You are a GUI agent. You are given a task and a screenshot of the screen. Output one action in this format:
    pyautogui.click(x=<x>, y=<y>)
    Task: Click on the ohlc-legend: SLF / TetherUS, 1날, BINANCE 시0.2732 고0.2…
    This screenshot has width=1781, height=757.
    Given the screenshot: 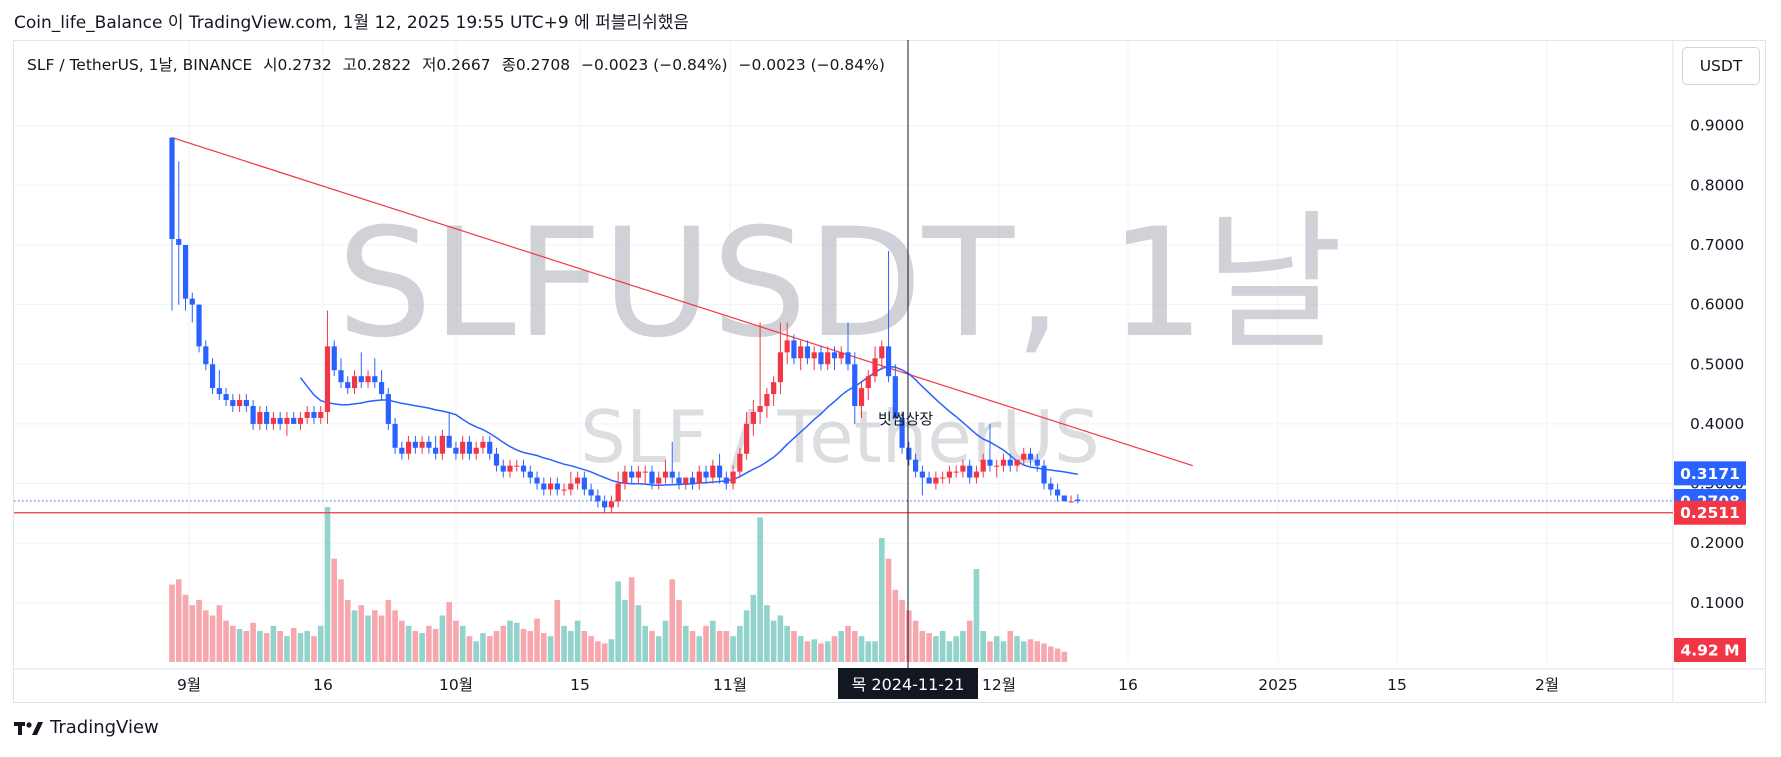 What is the action you would take?
    pyautogui.click(x=459, y=64)
    